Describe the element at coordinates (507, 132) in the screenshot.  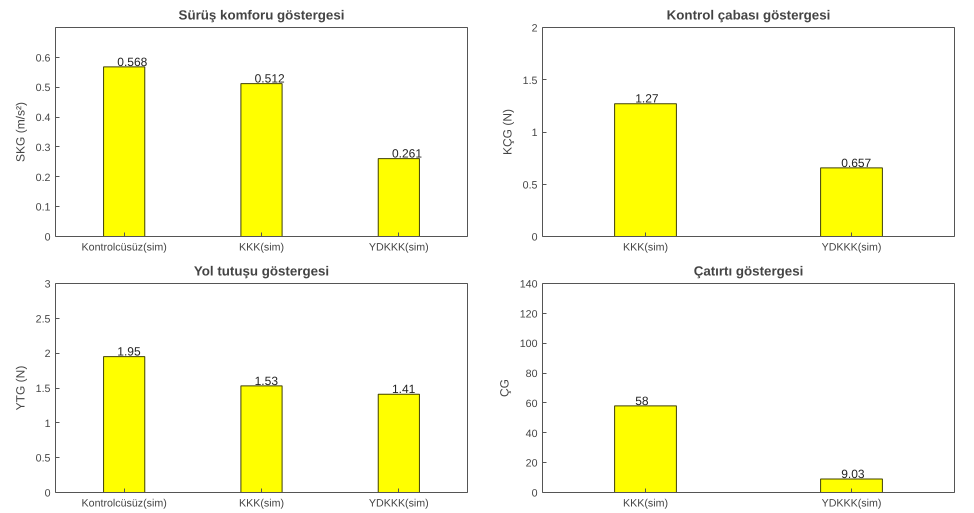
I see `y-axis-title: KÇG (N)` at that location.